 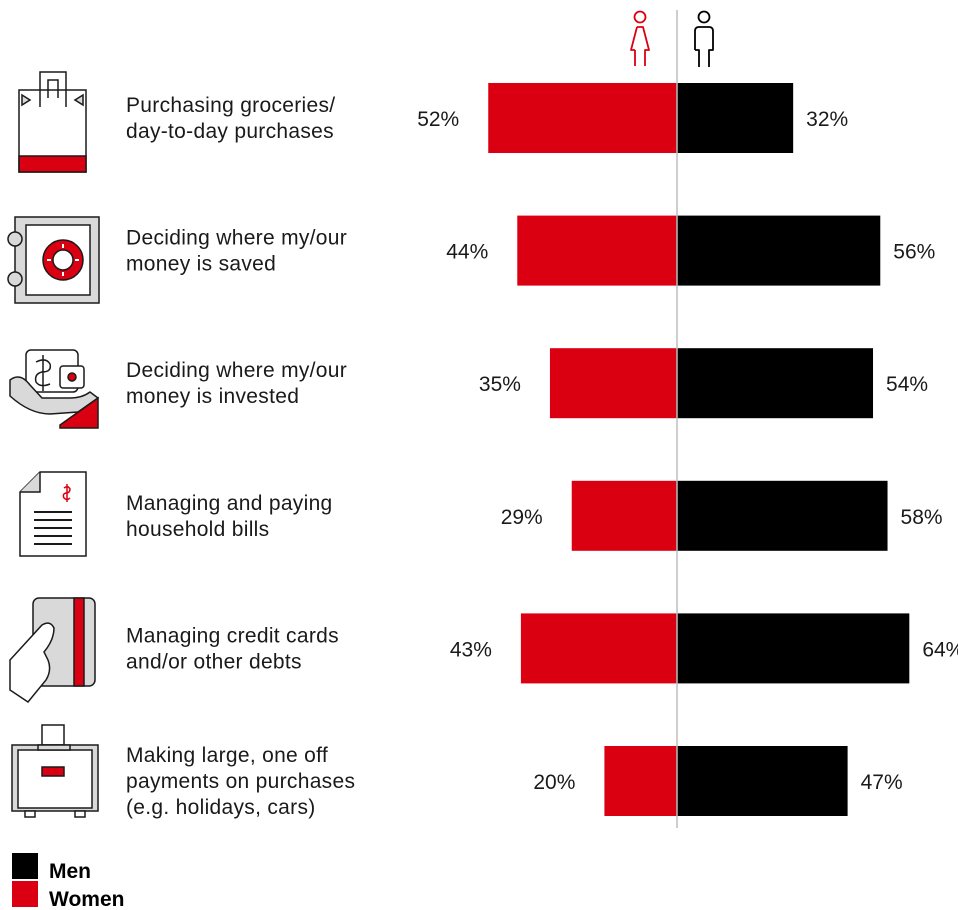 I want to click on category-label-line: day-to-day purchases, so click(x=230, y=131).